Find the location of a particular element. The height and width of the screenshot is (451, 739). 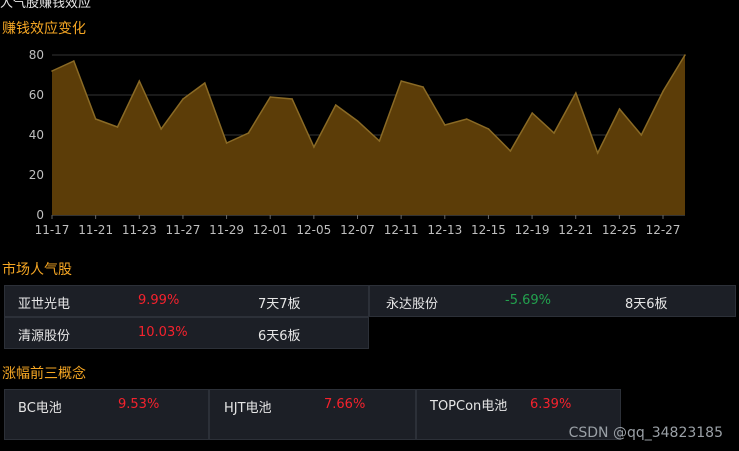

x-tick-label: 11-17 is located at coordinates (52, 230).